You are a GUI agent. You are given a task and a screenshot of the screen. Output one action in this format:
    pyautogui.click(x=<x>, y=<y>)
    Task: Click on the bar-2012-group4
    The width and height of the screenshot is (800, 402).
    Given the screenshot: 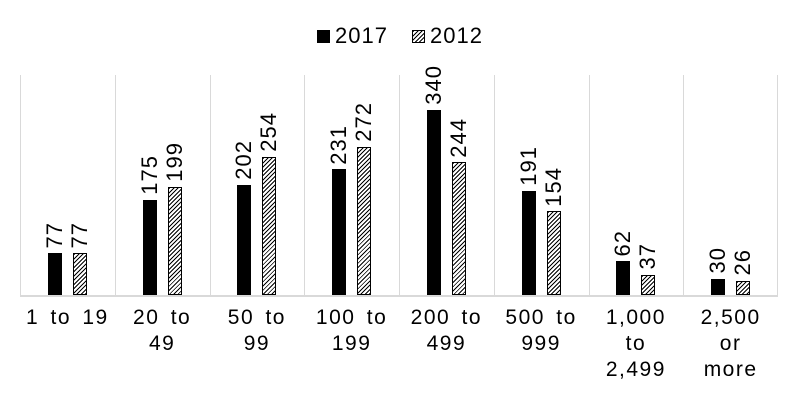 What is the action you would take?
    pyautogui.click(x=364, y=221)
    